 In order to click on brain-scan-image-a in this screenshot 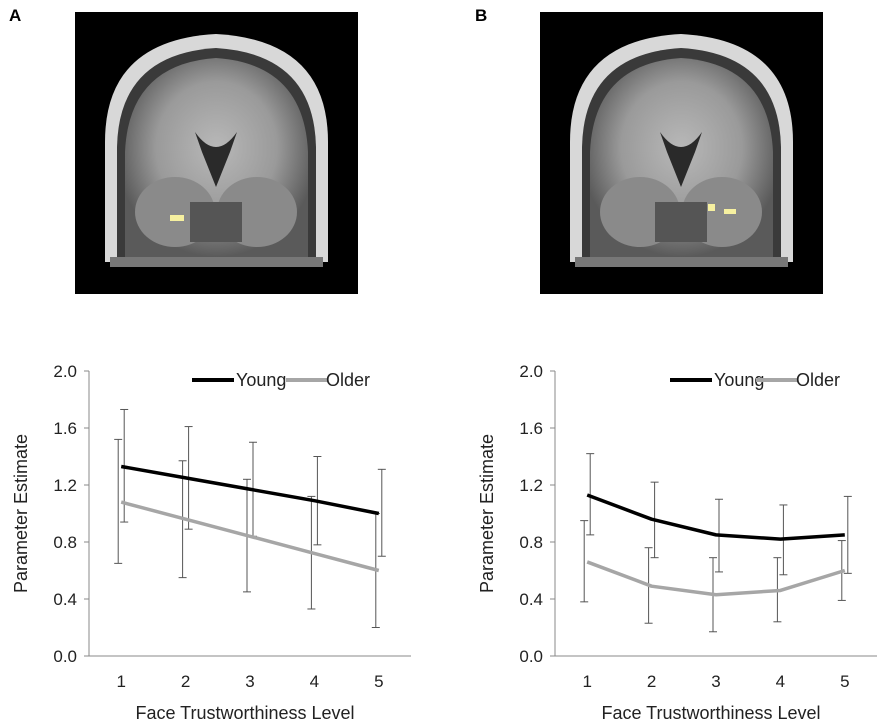, I will do `click(216, 153)`.